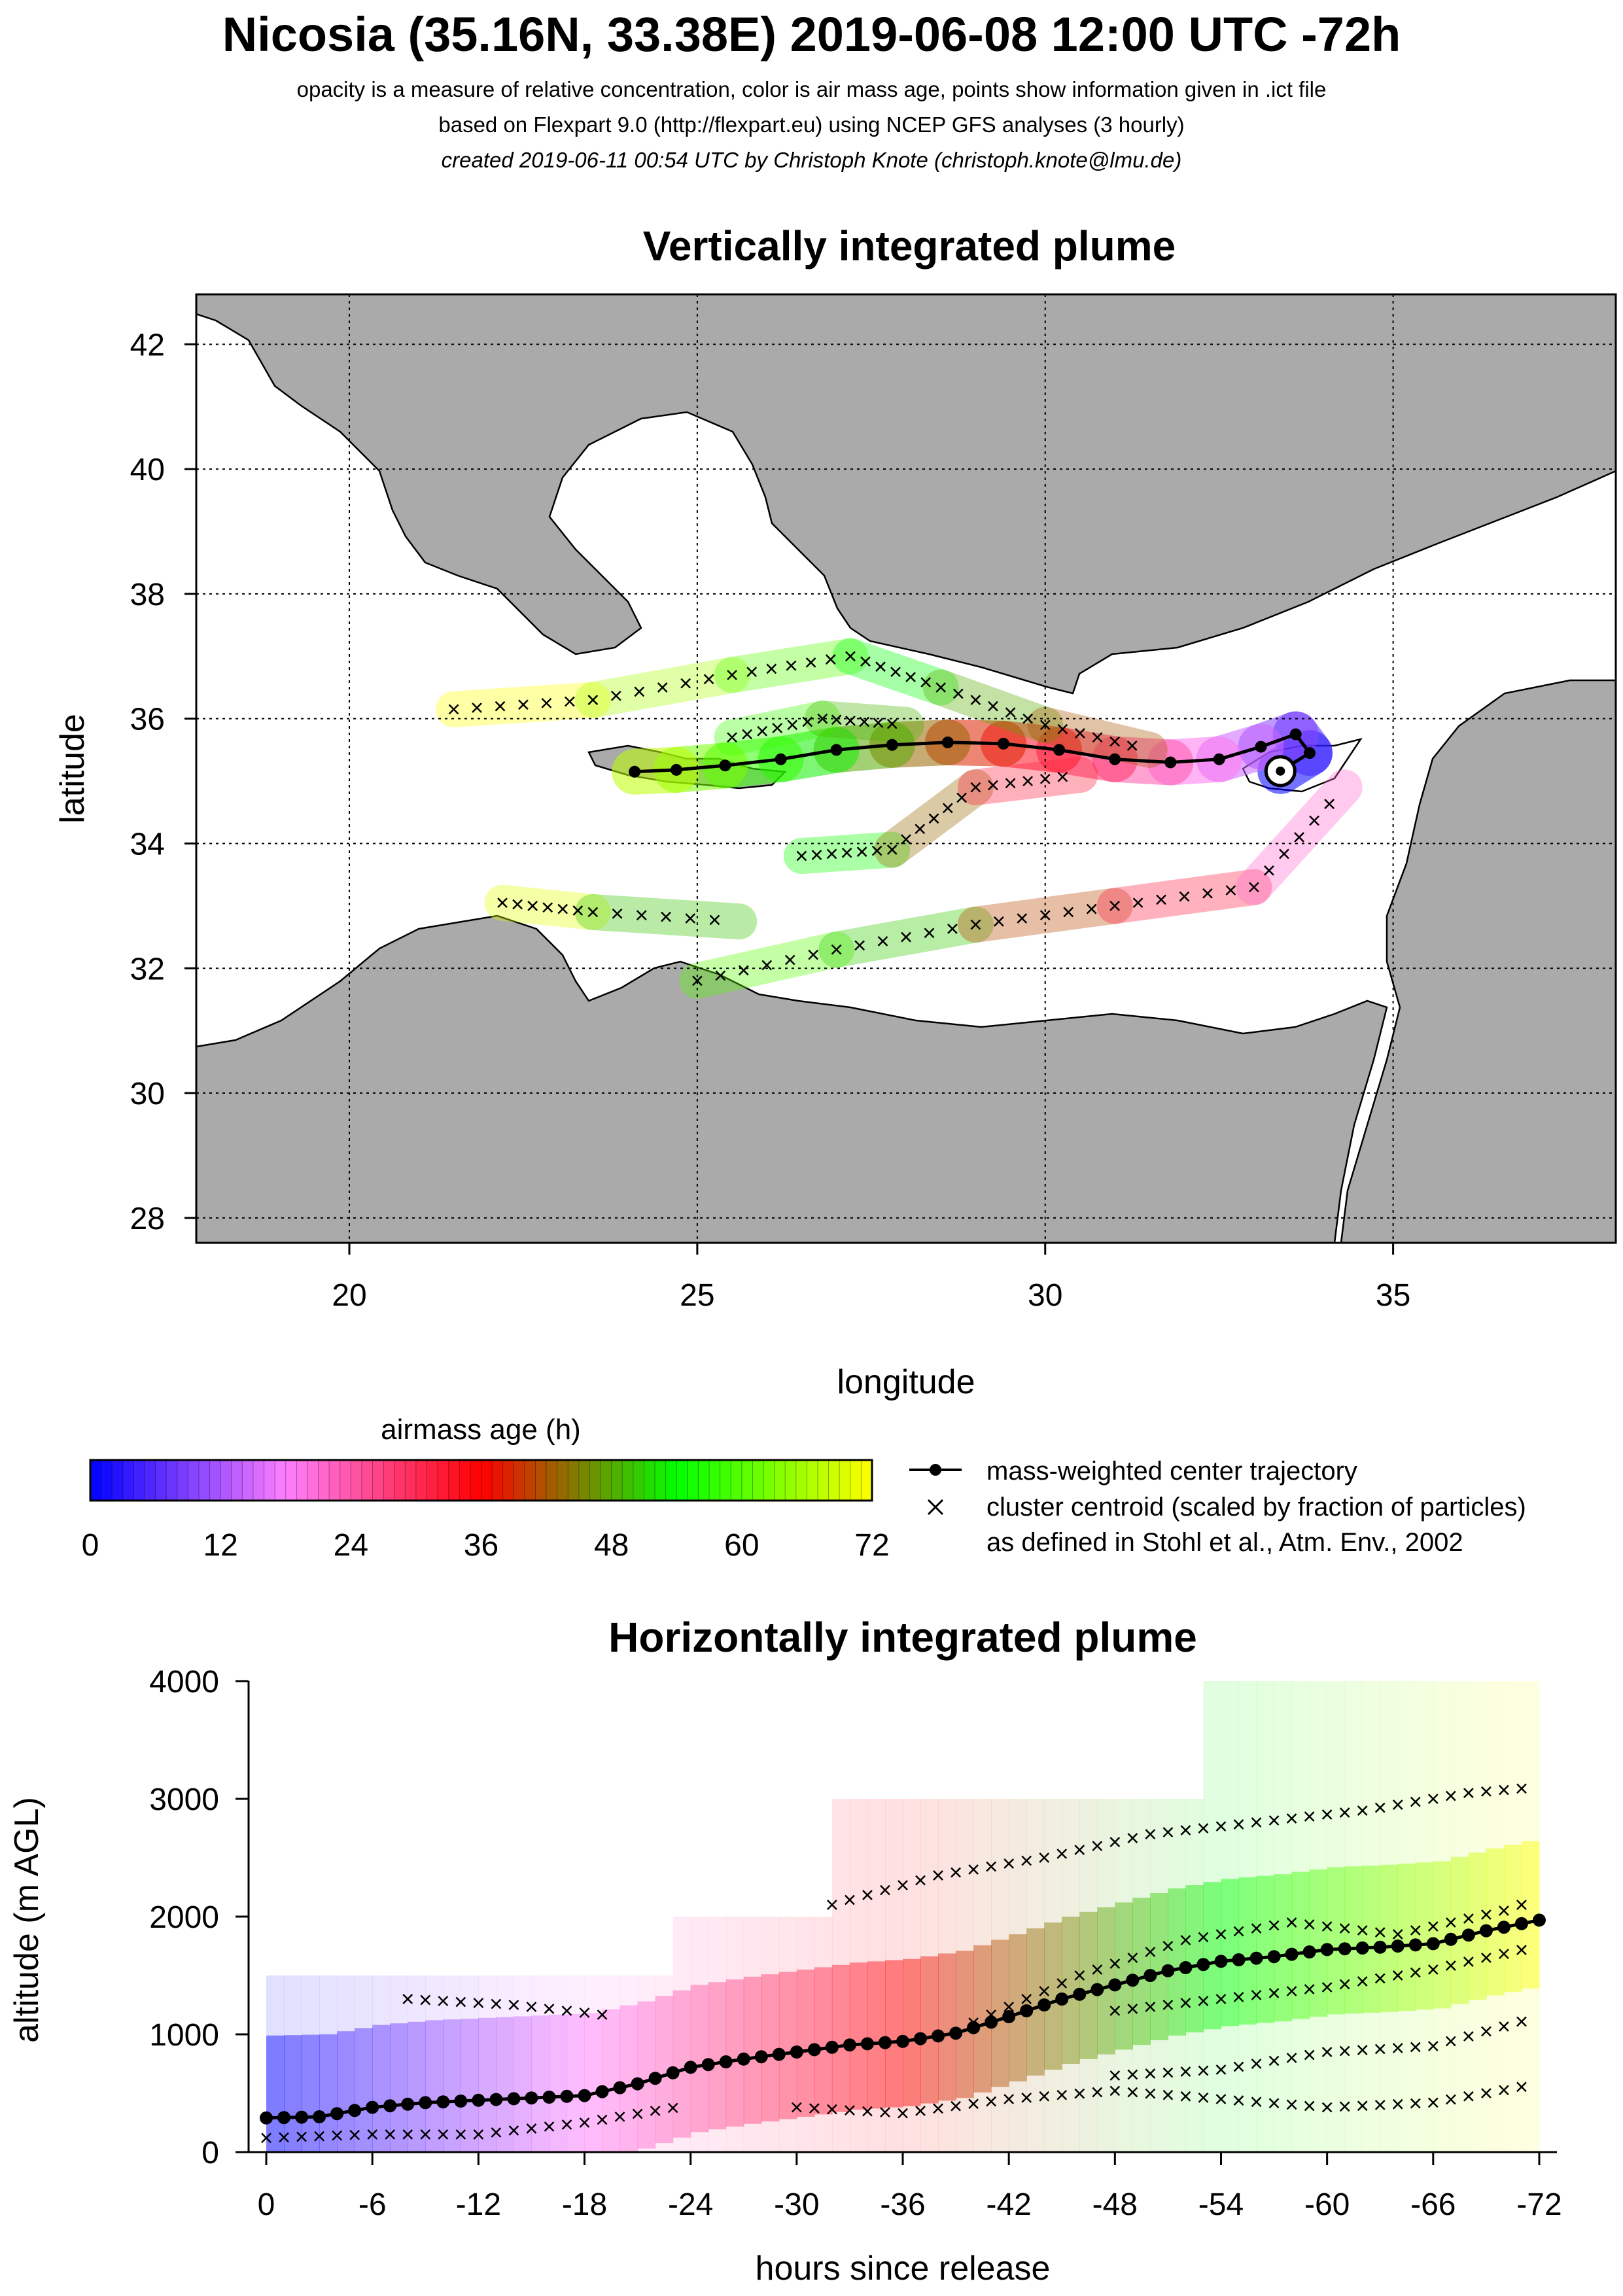 Image resolution: width=1623 pixels, height=2296 pixels. Describe the element at coordinates (1393, 1295) in the screenshot. I see `map-x-tick-label: 35` at that location.